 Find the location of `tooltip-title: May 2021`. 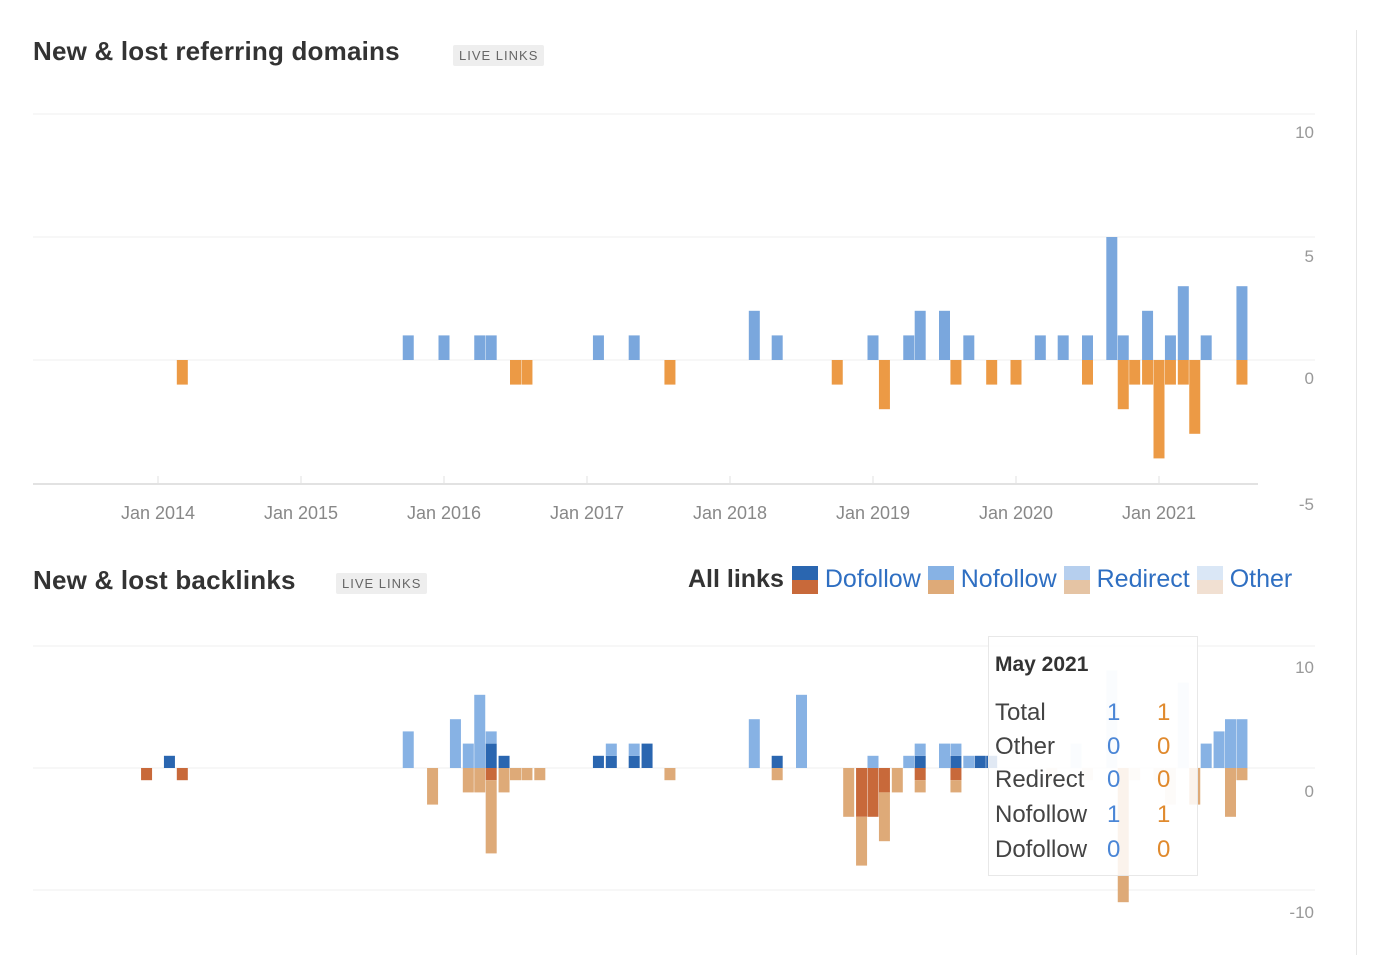

tooltip-title: May 2021 is located at coordinates (1042, 664).